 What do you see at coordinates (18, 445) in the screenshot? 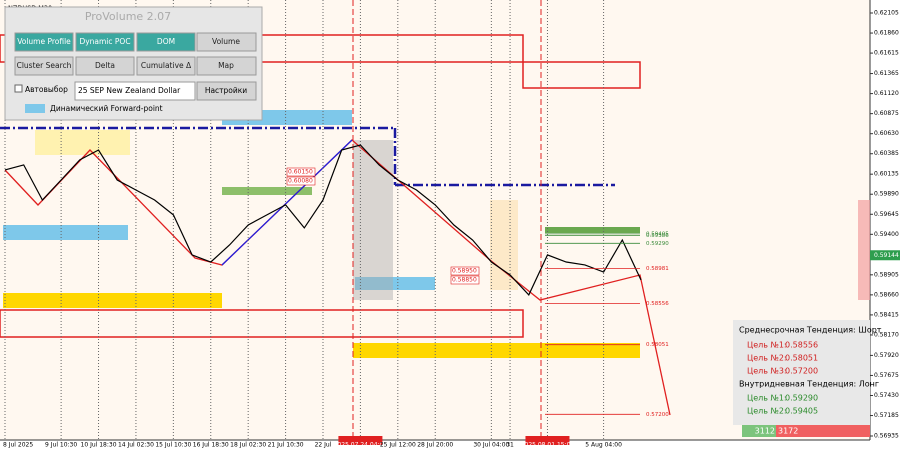
I see `x-tick-label: 8 Jul 2025` at bounding box center [18, 445].